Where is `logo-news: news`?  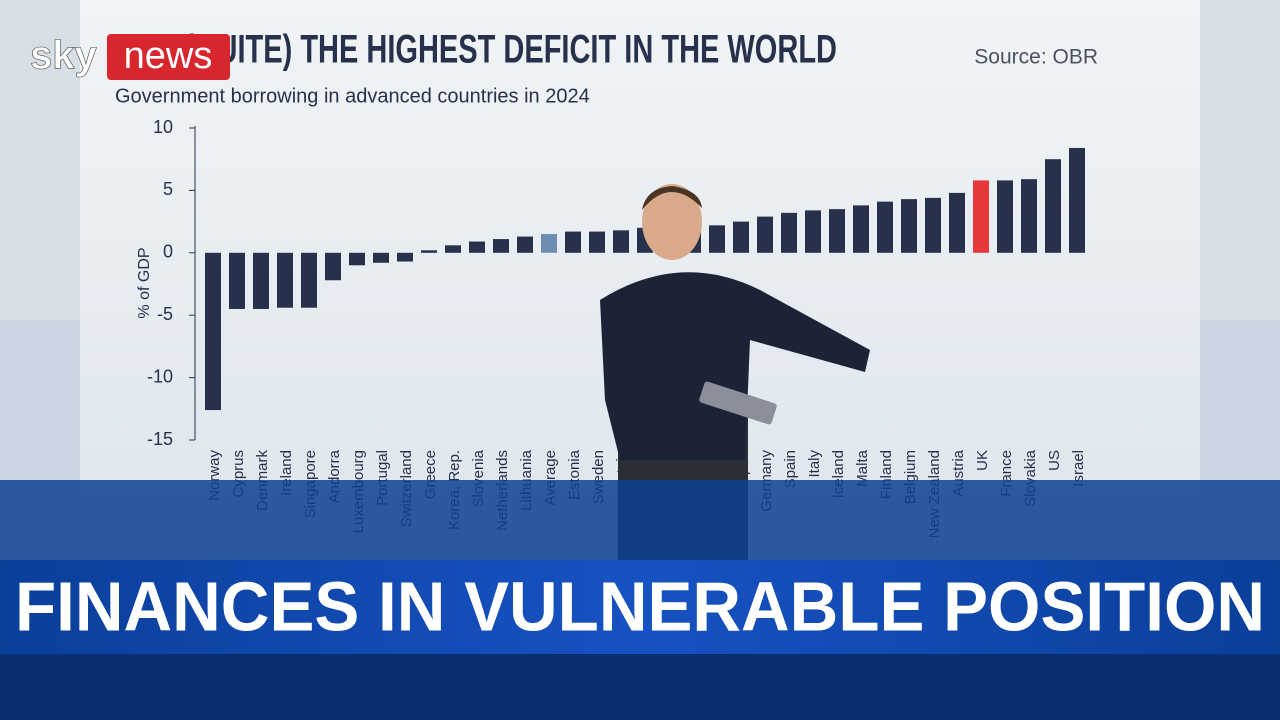 logo-news: news is located at coordinates (168, 56).